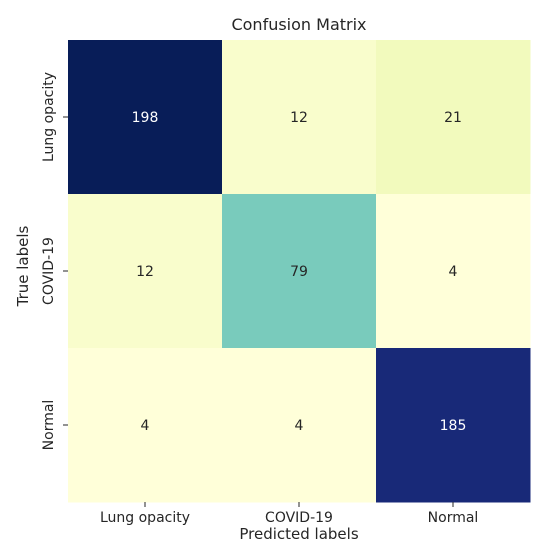  What do you see at coordinates (49, 425) in the screenshot?
I see `y-tick-label: Normal` at bounding box center [49, 425].